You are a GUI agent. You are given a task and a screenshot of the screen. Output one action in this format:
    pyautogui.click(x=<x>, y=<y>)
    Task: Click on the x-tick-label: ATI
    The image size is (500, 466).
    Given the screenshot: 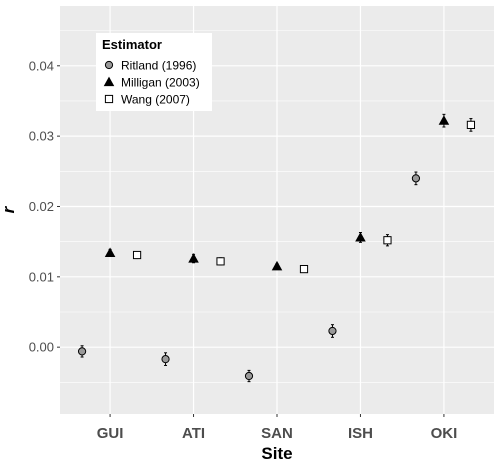 What is the action you would take?
    pyautogui.click(x=193, y=433)
    